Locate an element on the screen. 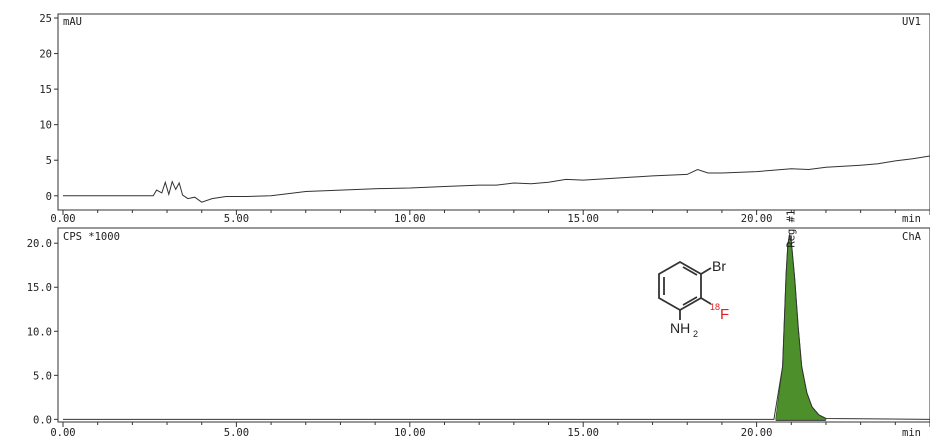 This screenshot has width=930, height=438. uv-x-unit-label: min is located at coordinates (911, 219).